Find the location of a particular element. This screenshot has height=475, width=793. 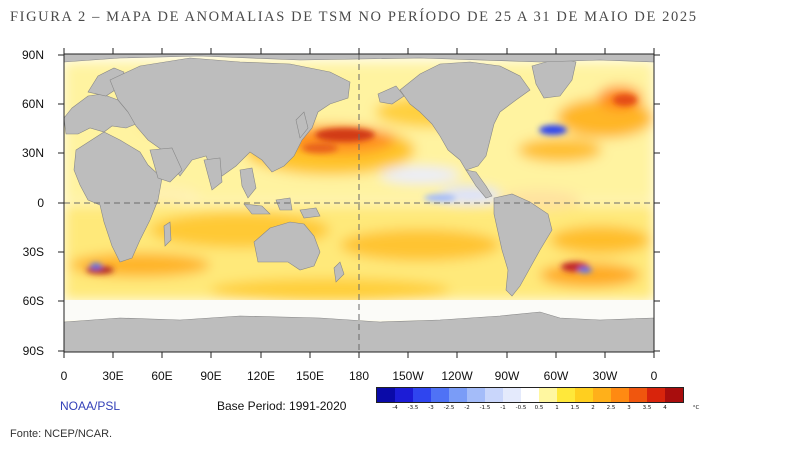

lat-label-90s: 90S is located at coordinates (33, 351).